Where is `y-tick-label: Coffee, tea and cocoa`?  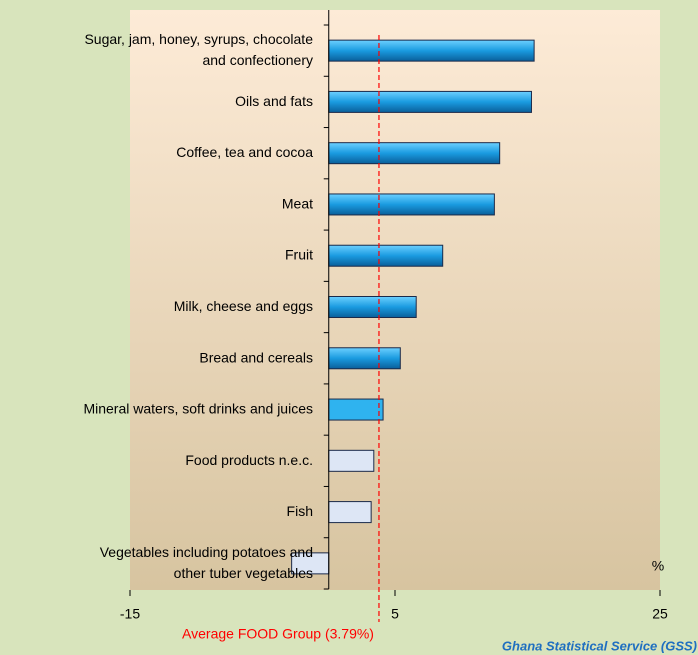 y-tick-label: Coffee, tea and cocoa is located at coordinates (244, 152).